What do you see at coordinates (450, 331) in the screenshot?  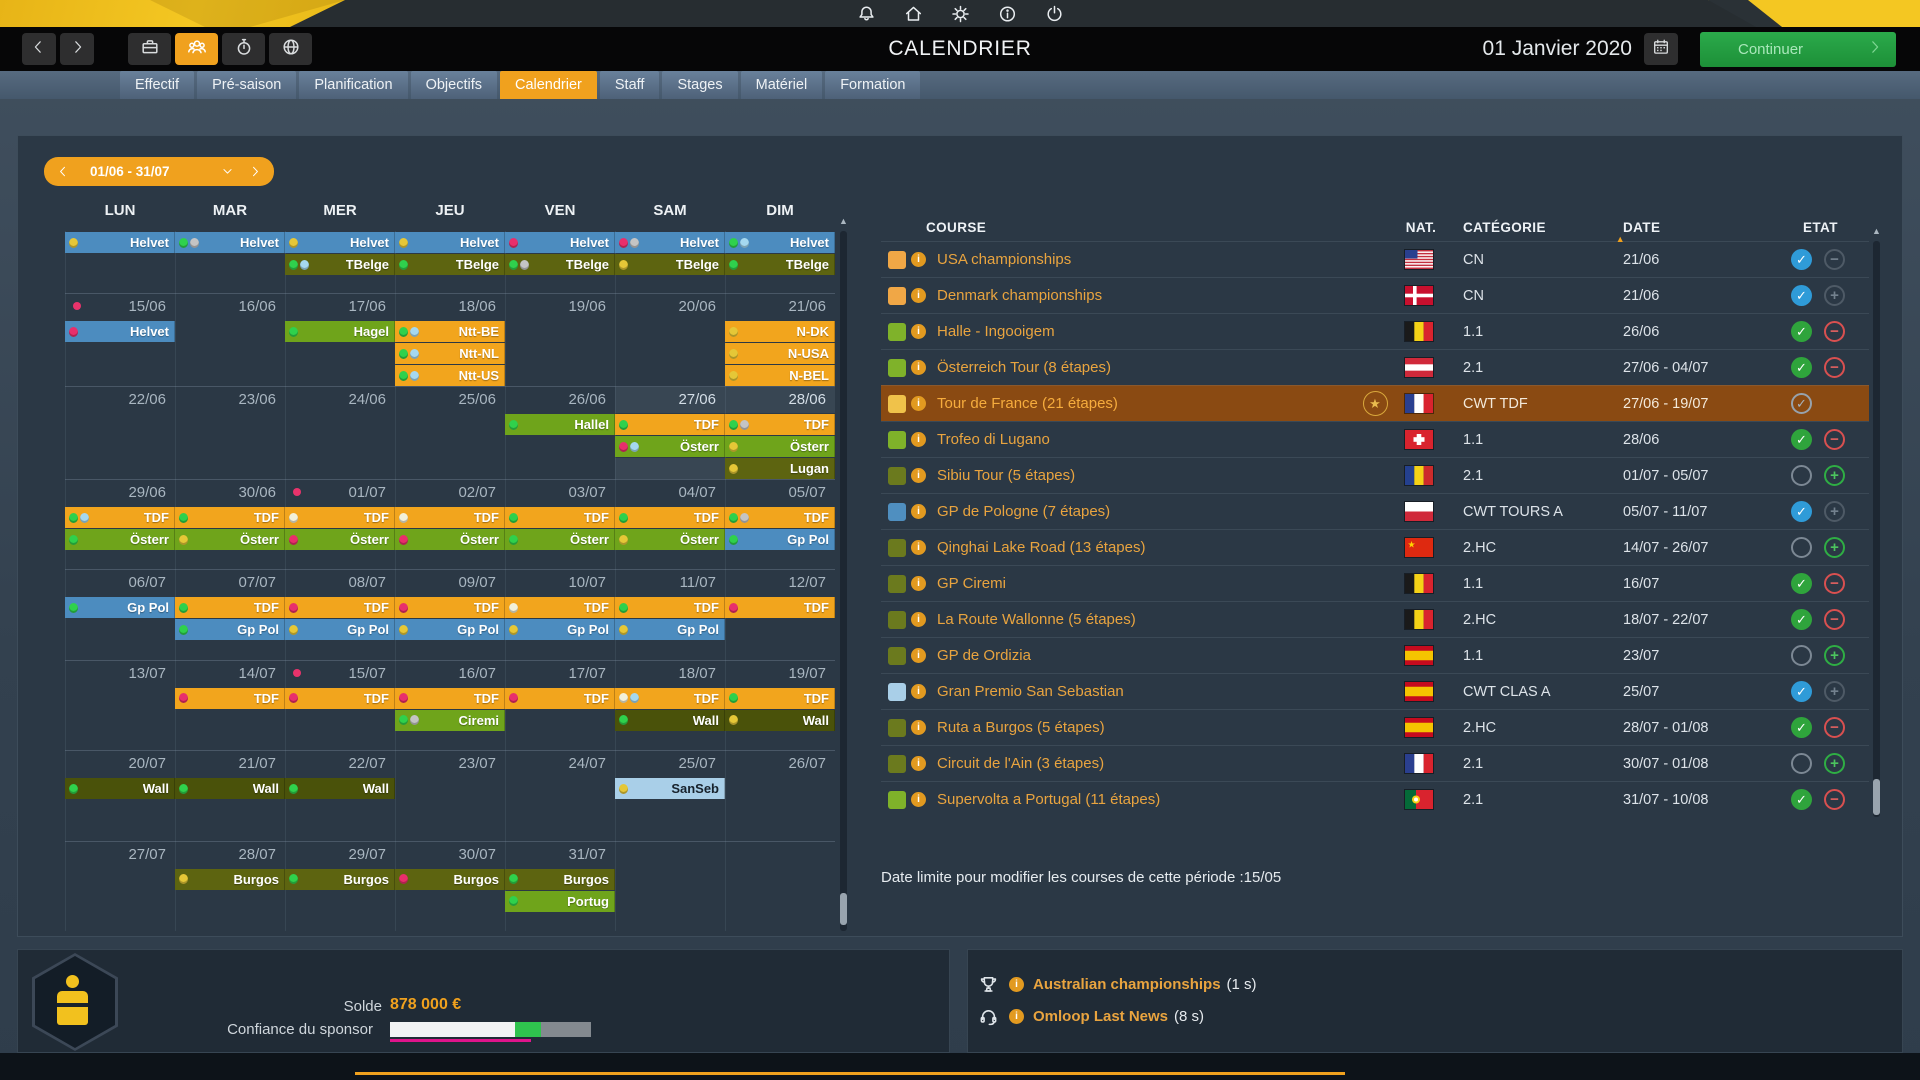 I see `calendar-event-ntt-be: Ntt-BE` at bounding box center [450, 331].